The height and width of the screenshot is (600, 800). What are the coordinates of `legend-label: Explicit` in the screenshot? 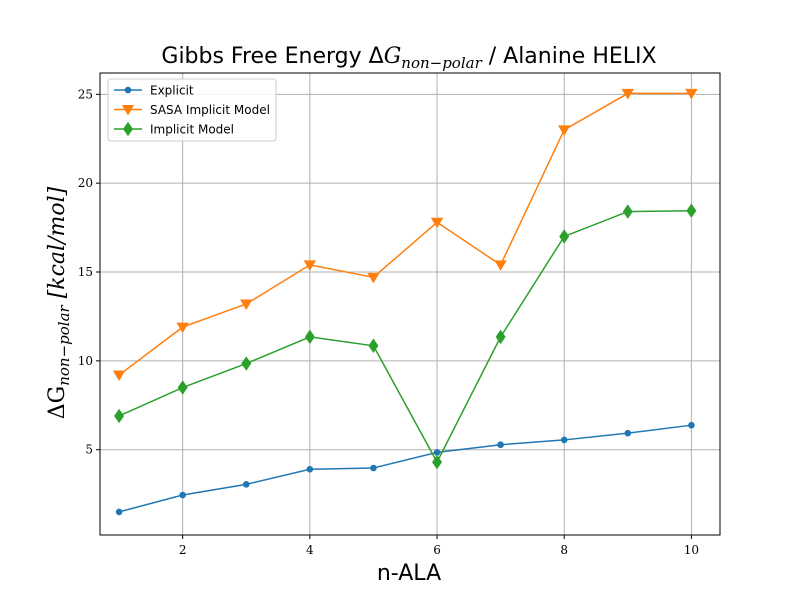 It's located at (172, 91).